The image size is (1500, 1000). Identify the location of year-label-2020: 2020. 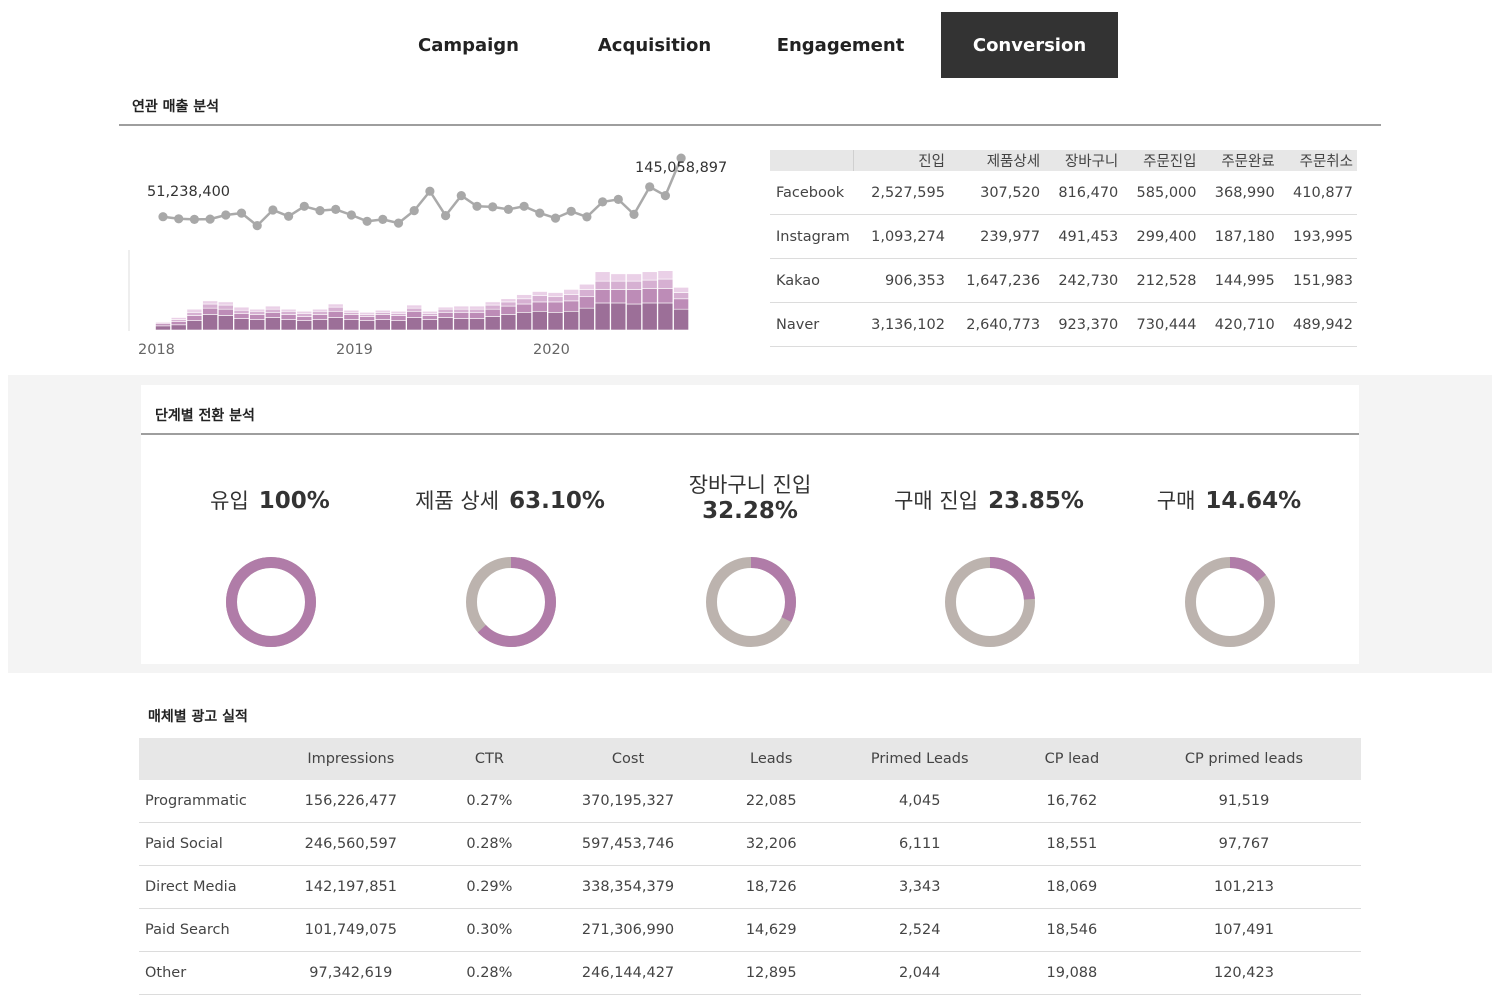
(551, 350).